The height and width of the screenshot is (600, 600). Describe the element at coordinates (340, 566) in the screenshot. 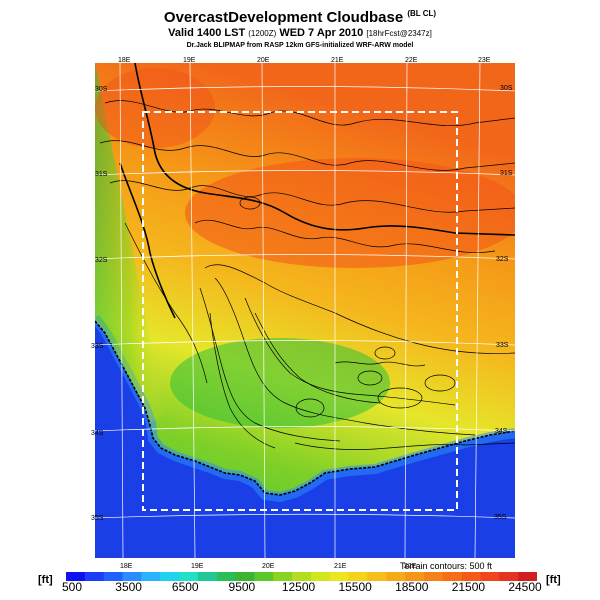

I see `lon-label-bottom-21e: 21E` at that location.